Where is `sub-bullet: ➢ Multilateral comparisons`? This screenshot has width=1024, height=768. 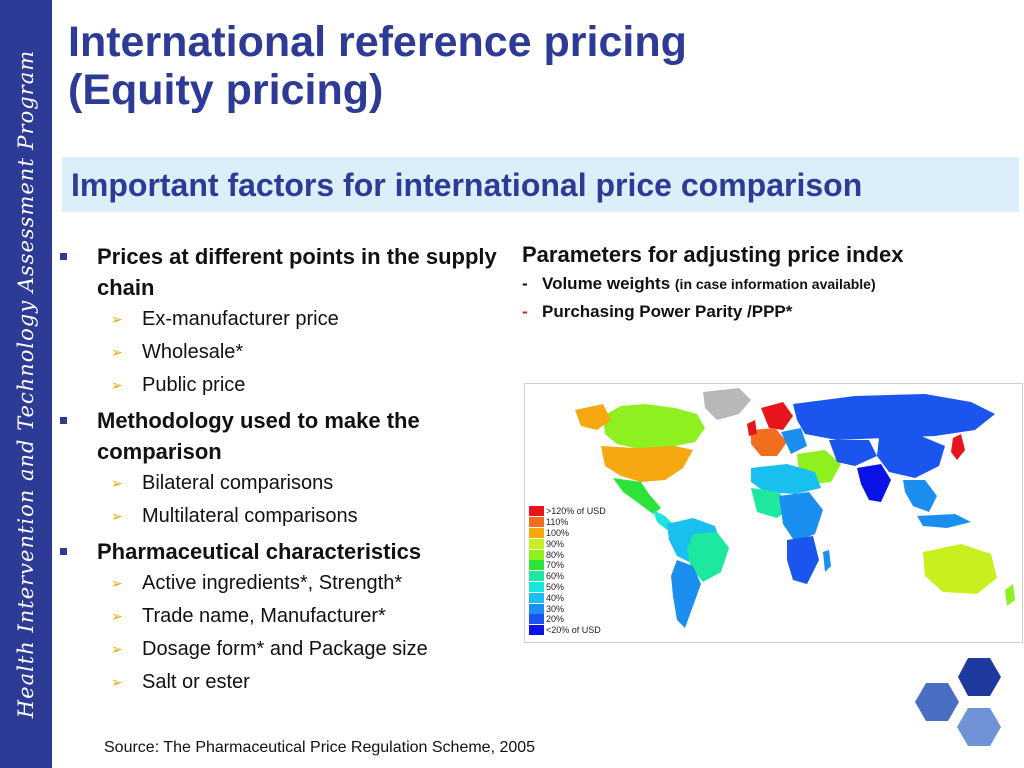
sub-bullet: ➢ Multilateral comparisons is located at coordinates (285, 516).